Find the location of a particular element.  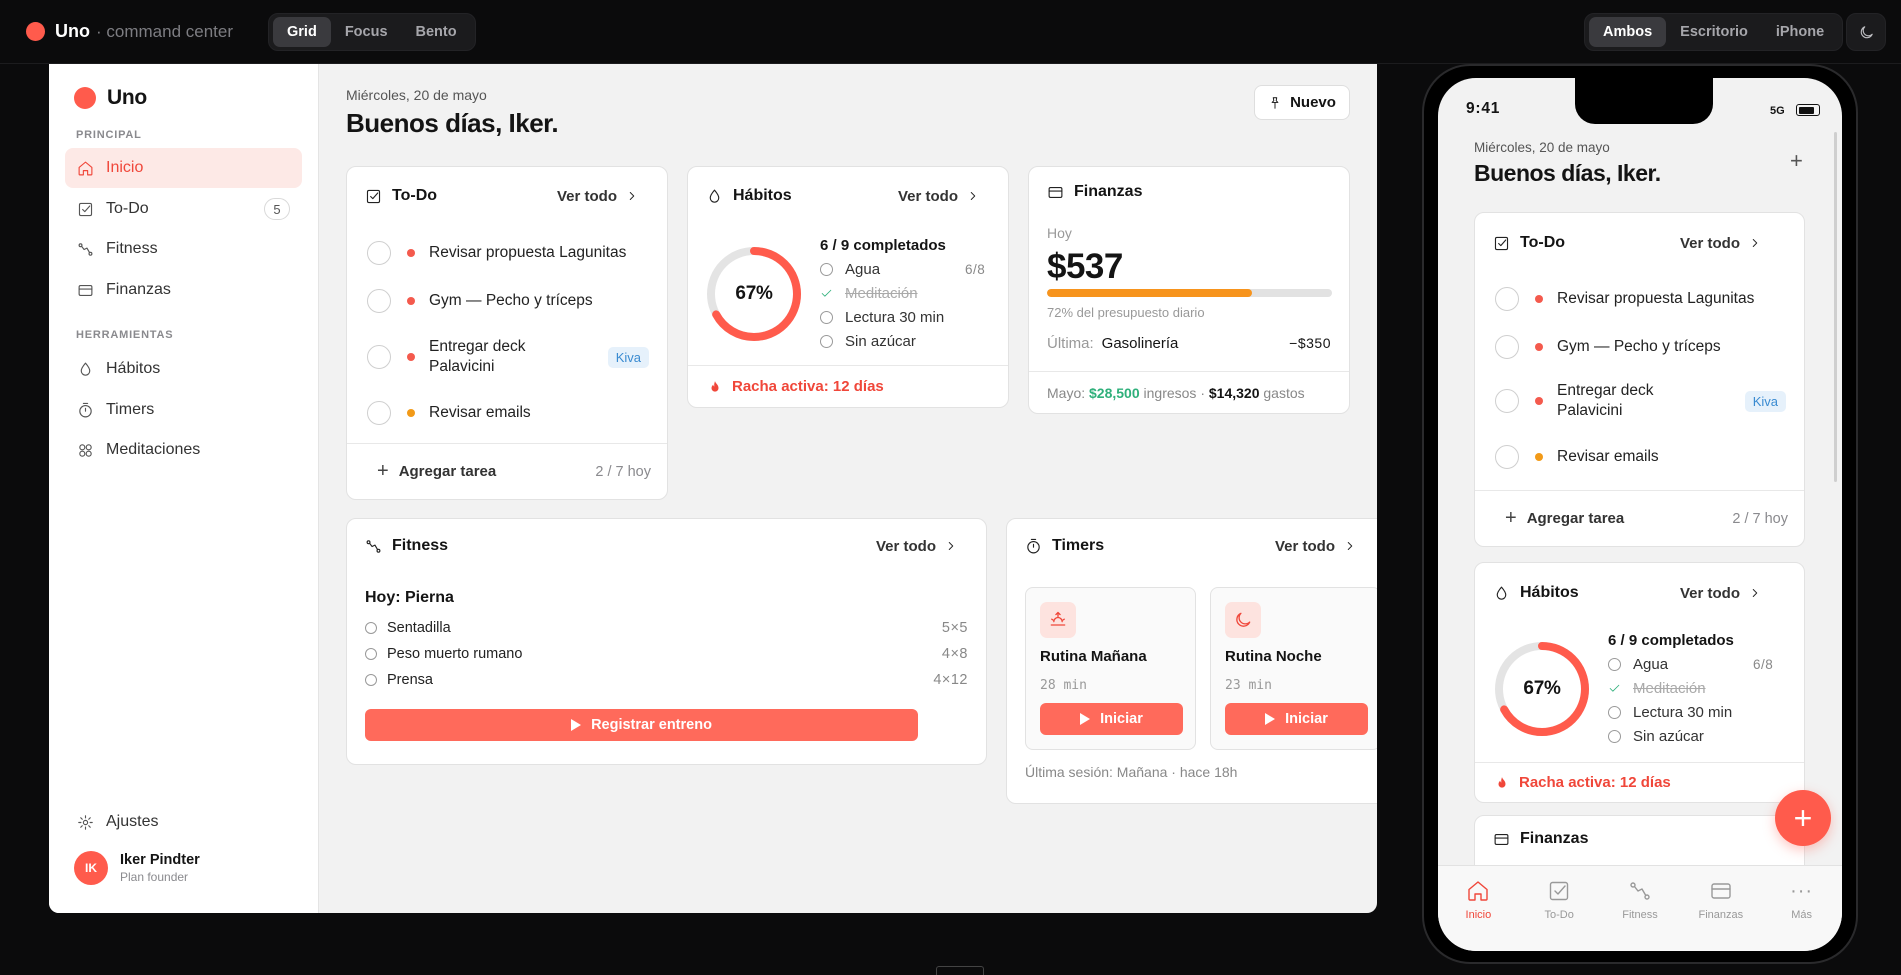

device-tab-ambos: Ambos is located at coordinates (1628, 32).